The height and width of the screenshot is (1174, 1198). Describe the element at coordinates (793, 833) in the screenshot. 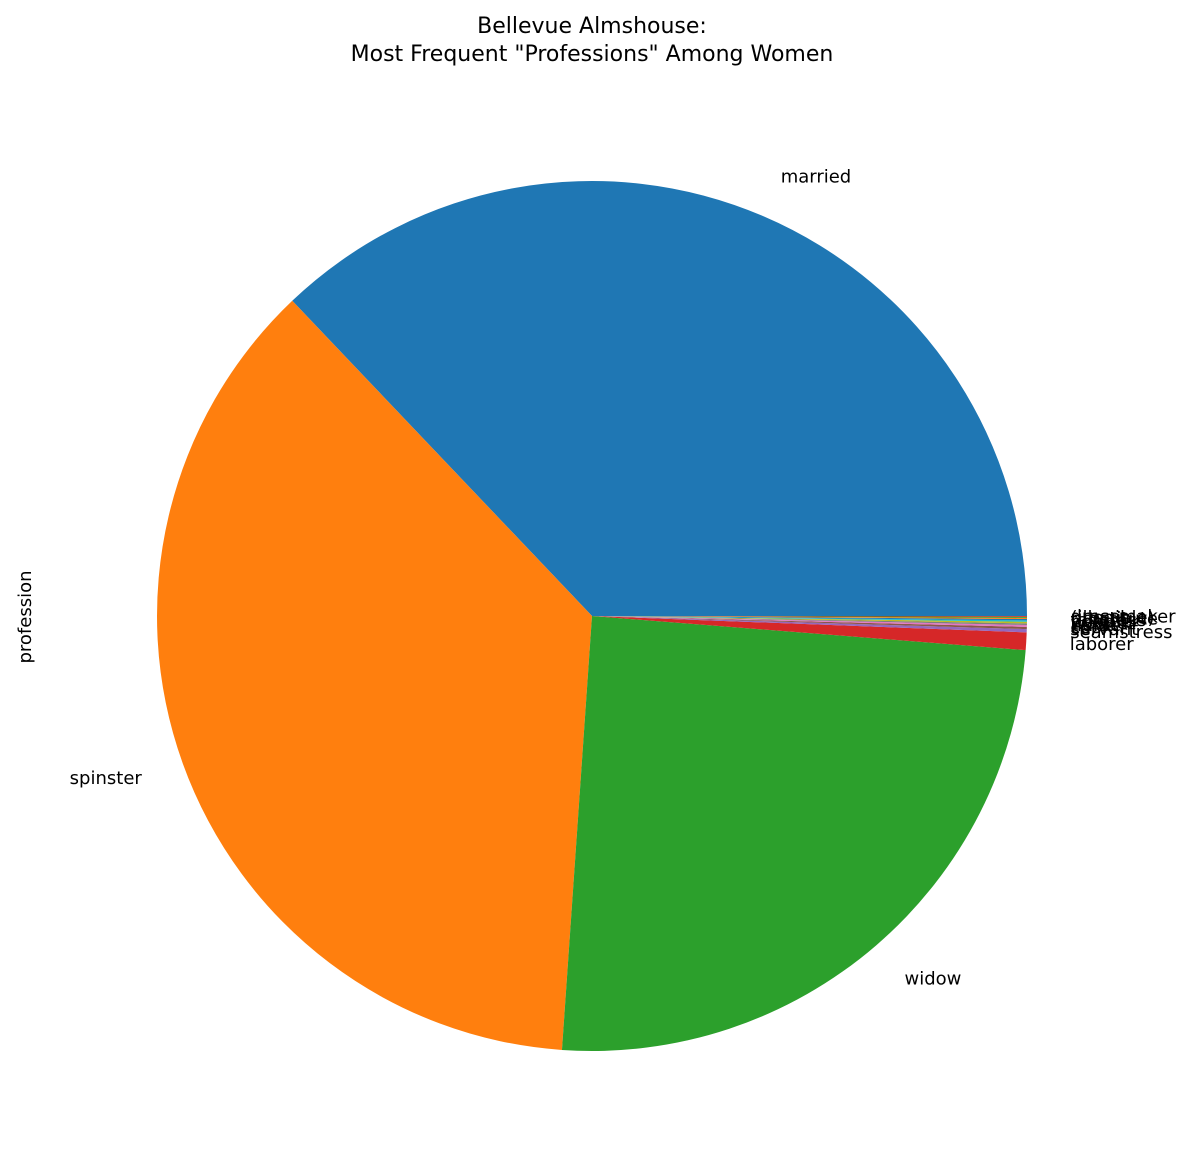

I see `pie-slice-widow` at that location.